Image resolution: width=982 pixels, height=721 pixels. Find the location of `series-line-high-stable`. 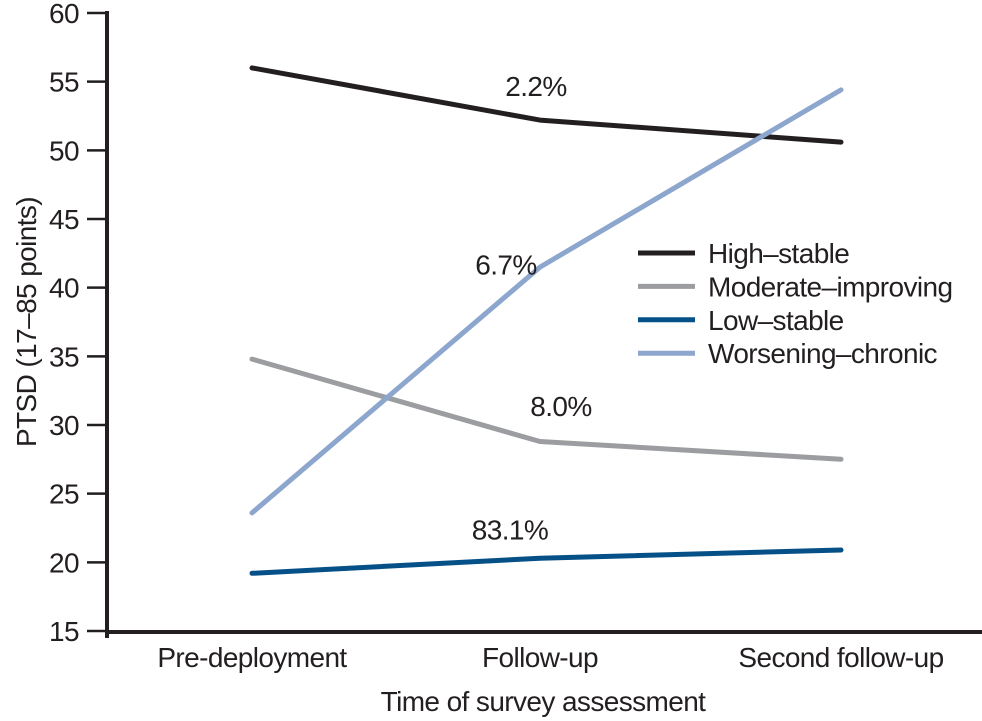

series-line-high-stable is located at coordinates (546, 105).